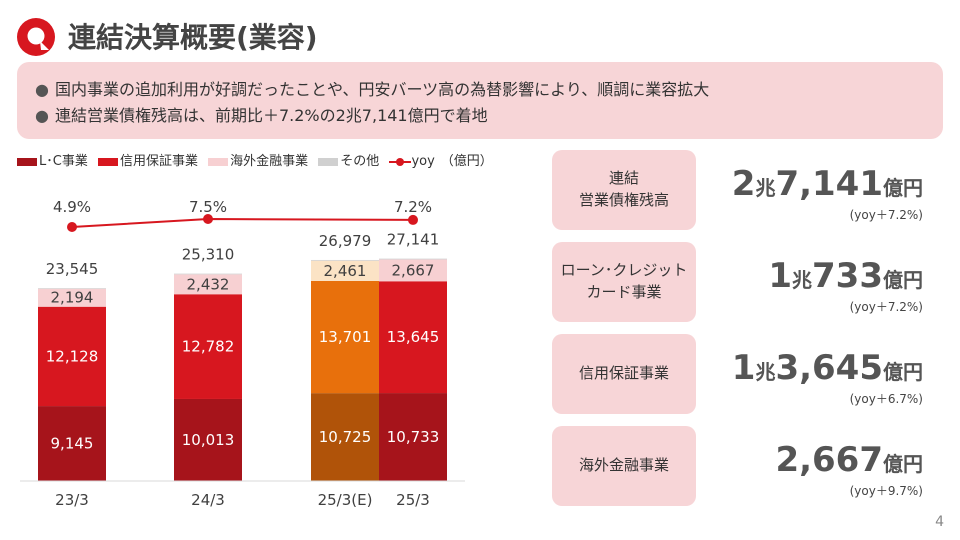 The height and width of the screenshot is (540, 960). I want to click on card-label: 連結 営業債権残高, so click(624, 190).